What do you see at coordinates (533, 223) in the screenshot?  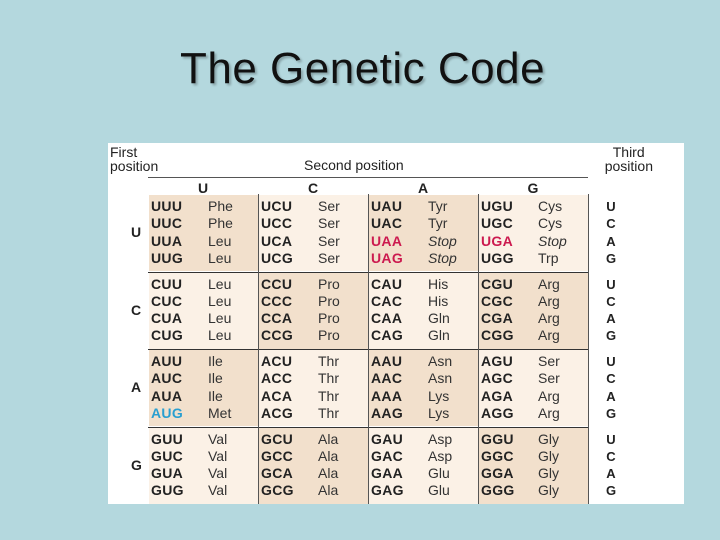 I see `codon-row: UGC Cys` at bounding box center [533, 223].